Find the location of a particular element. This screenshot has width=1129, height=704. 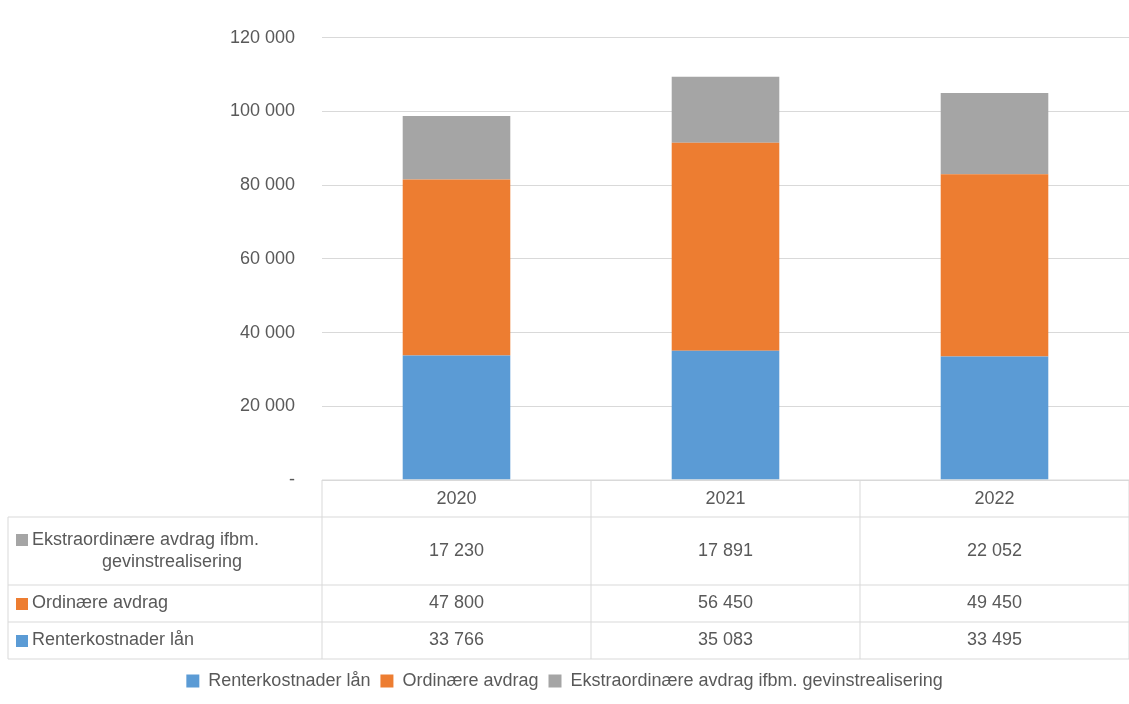

y-tick-label: 100 000 is located at coordinates (262, 110).